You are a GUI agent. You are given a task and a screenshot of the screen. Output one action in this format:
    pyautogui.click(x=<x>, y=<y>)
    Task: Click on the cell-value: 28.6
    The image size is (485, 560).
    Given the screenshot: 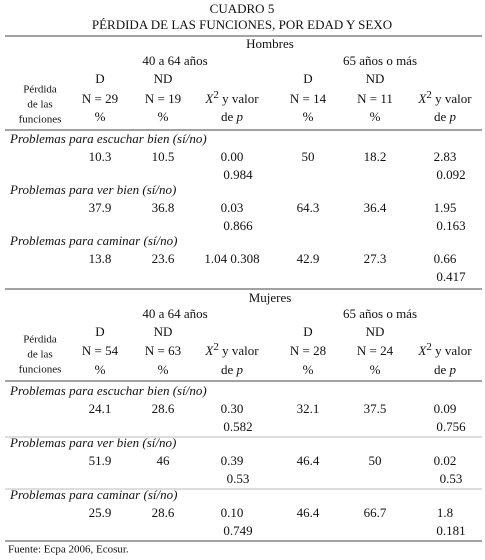 What is the action you would take?
    pyautogui.click(x=163, y=408)
    